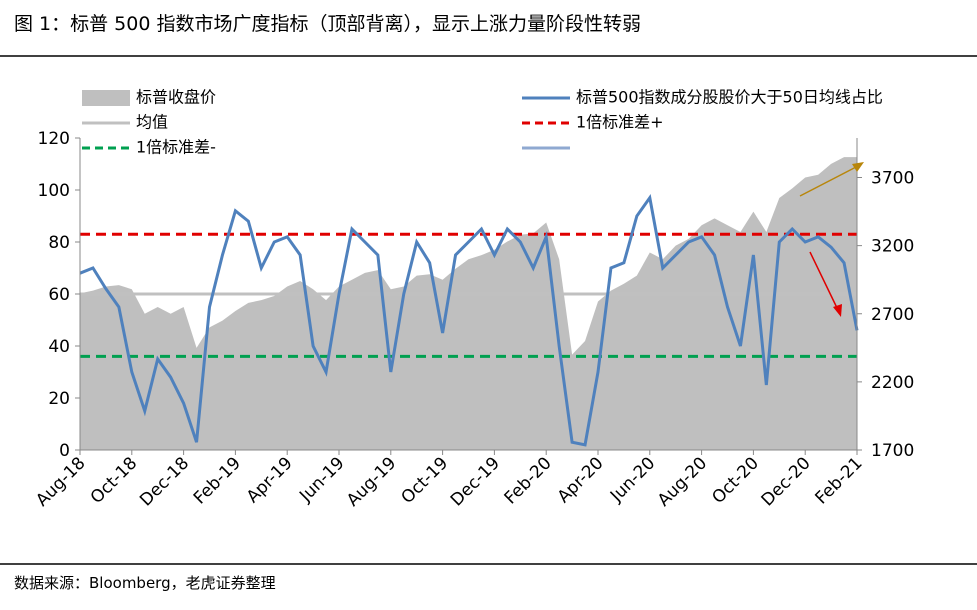  Describe the element at coordinates (114, 480) in the screenshot. I see `x-tick-label: Oct-18` at that location.